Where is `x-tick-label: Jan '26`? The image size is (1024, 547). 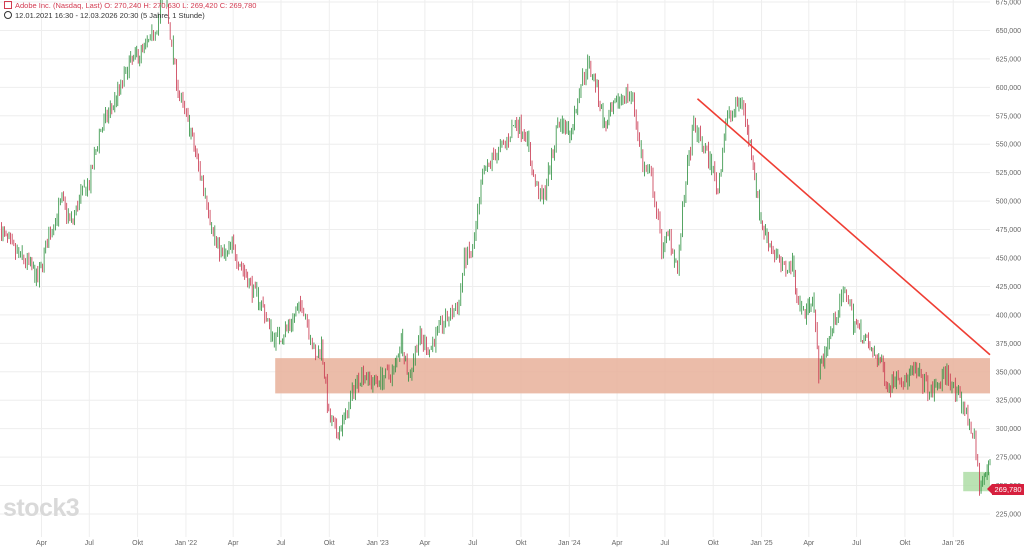 x-tick-label: Jan '26 is located at coordinates (953, 543).